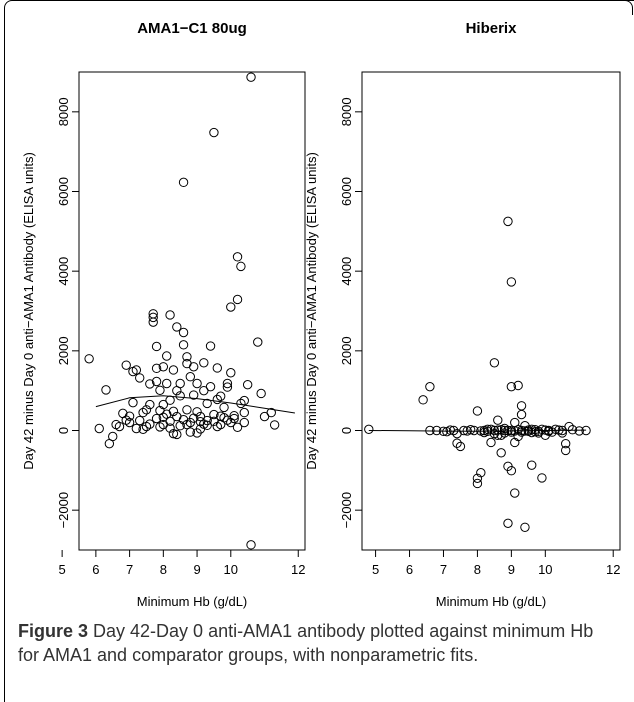 This screenshot has height=702, width=634. Describe the element at coordinates (63, 191) in the screenshot. I see `ama1-y-tick-label: 6000` at that location.